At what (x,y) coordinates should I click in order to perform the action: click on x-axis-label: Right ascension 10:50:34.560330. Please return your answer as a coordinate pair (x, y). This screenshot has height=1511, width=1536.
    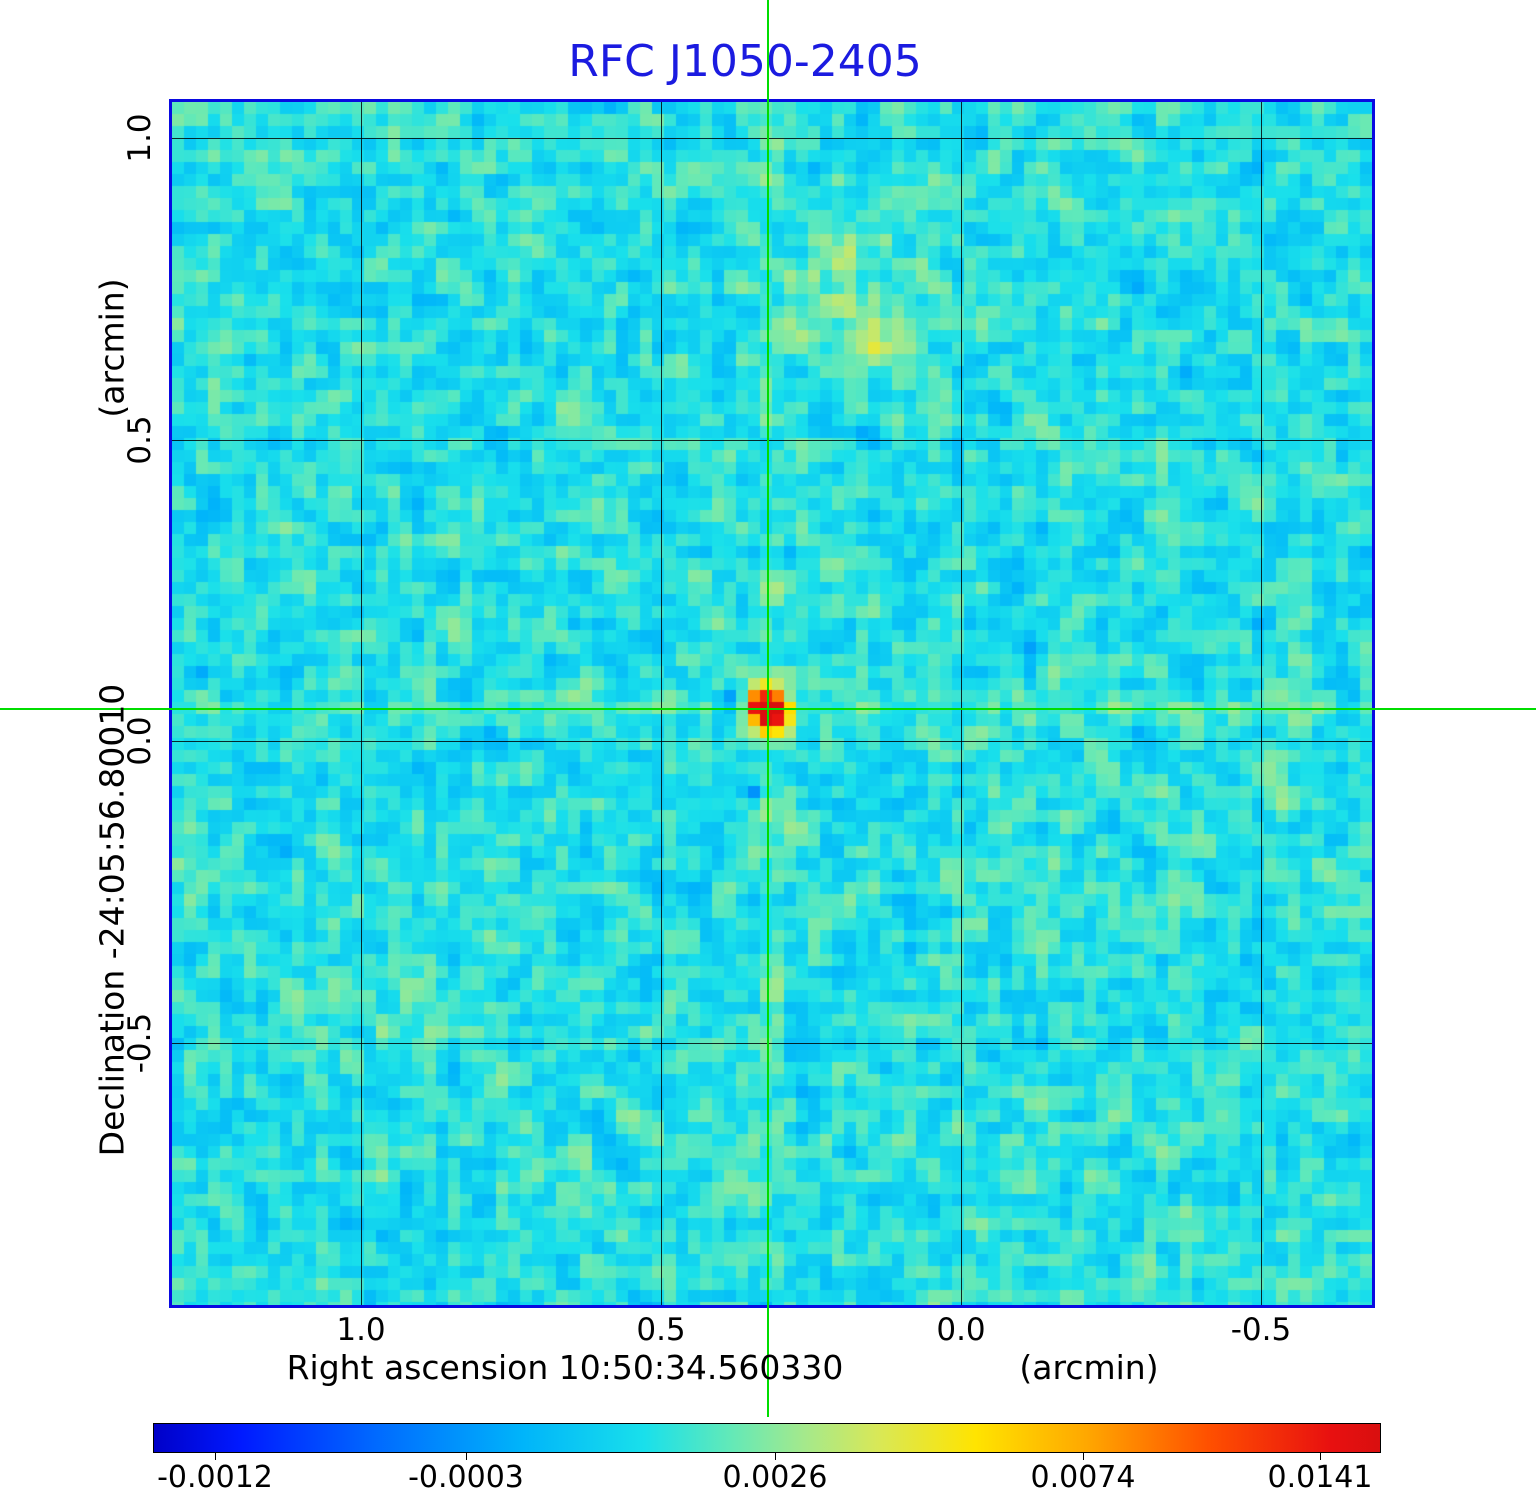
    Looking at the image, I should click on (565, 1367).